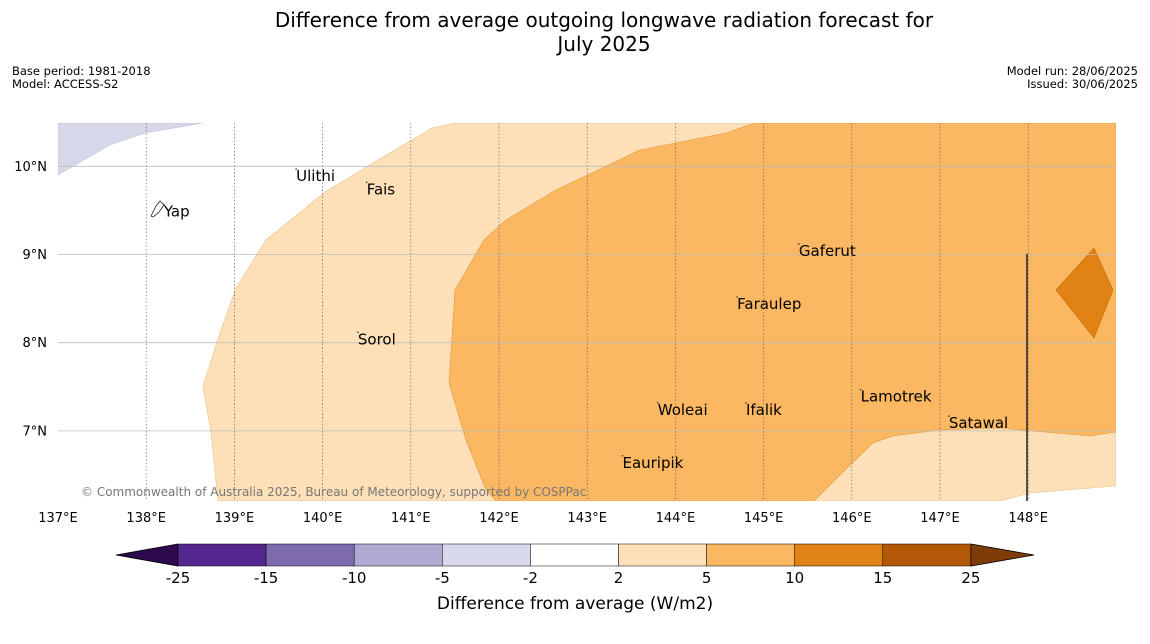 The width and height of the screenshot is (1150, 644). I want to click on lon-tick-label: 138°E, so click(146, 518).